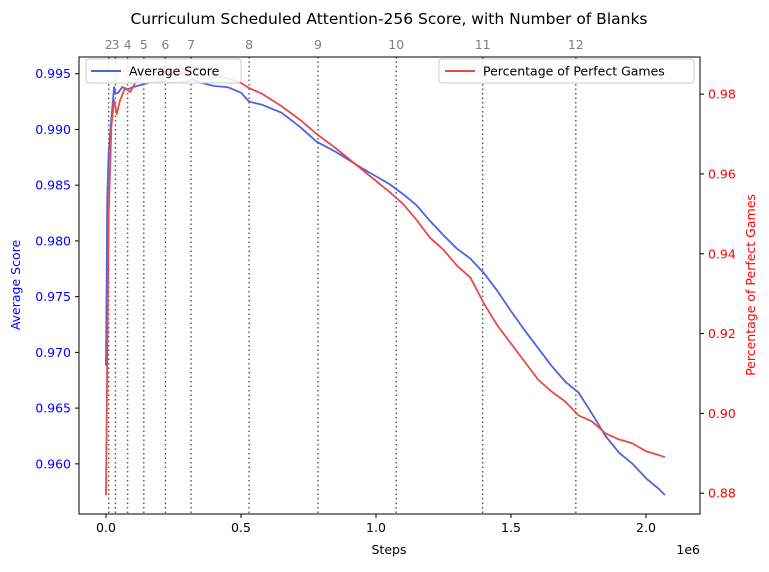 This screenshot has height=572, width=769. Describe the element at coordinates (688, 549) in the screenshot. I see `x-axis-scale-label: 1e6` at that location.